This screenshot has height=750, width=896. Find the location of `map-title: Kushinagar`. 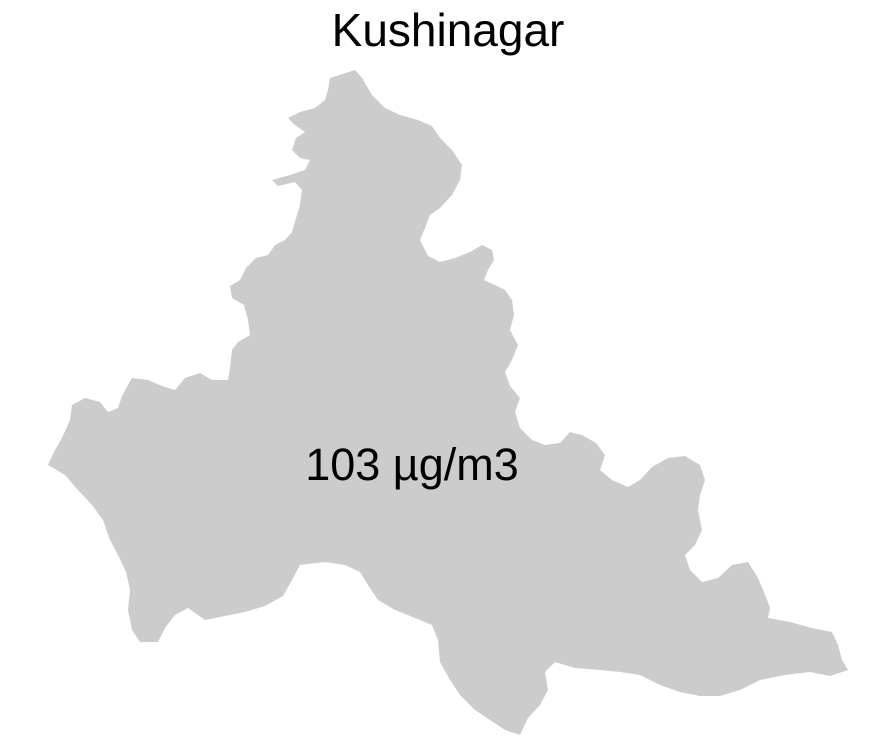

map-title: Kushinagar is located at coordinates (448, 30).